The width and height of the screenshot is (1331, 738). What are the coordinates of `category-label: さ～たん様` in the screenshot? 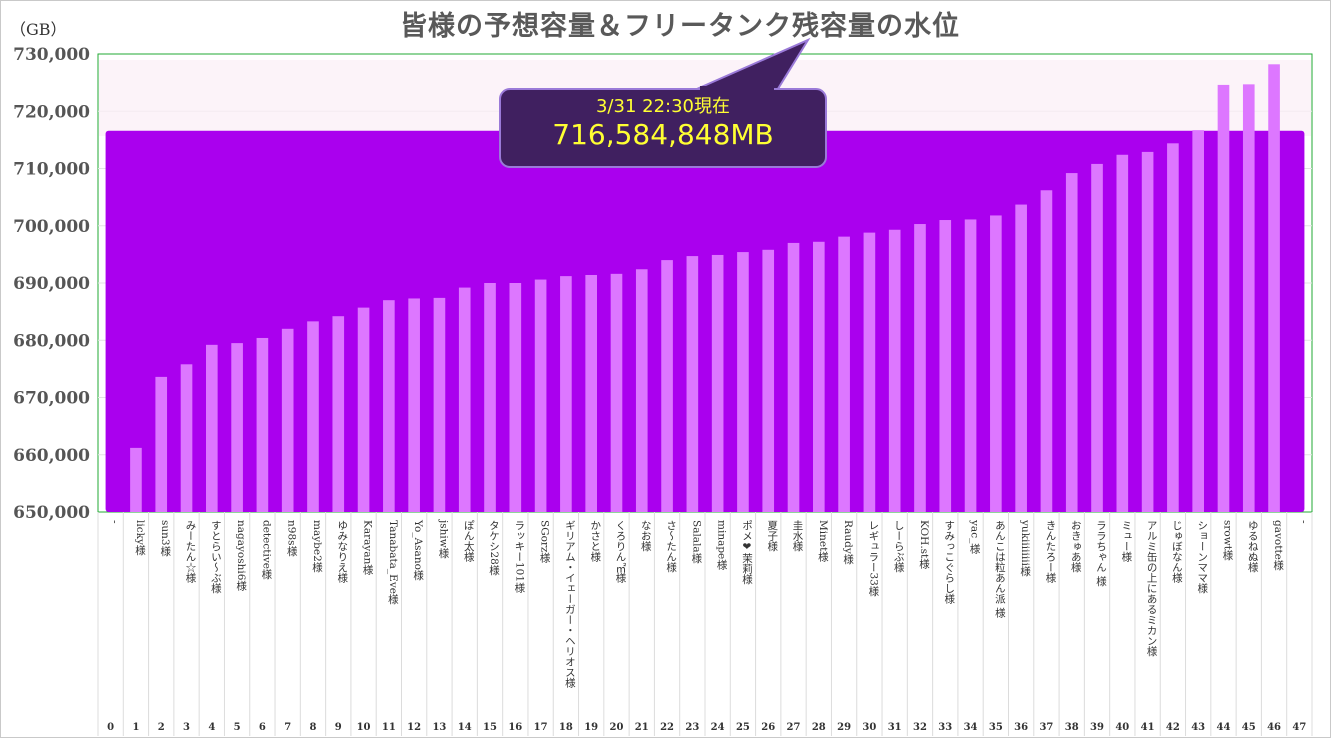 It's located at (671, 546).